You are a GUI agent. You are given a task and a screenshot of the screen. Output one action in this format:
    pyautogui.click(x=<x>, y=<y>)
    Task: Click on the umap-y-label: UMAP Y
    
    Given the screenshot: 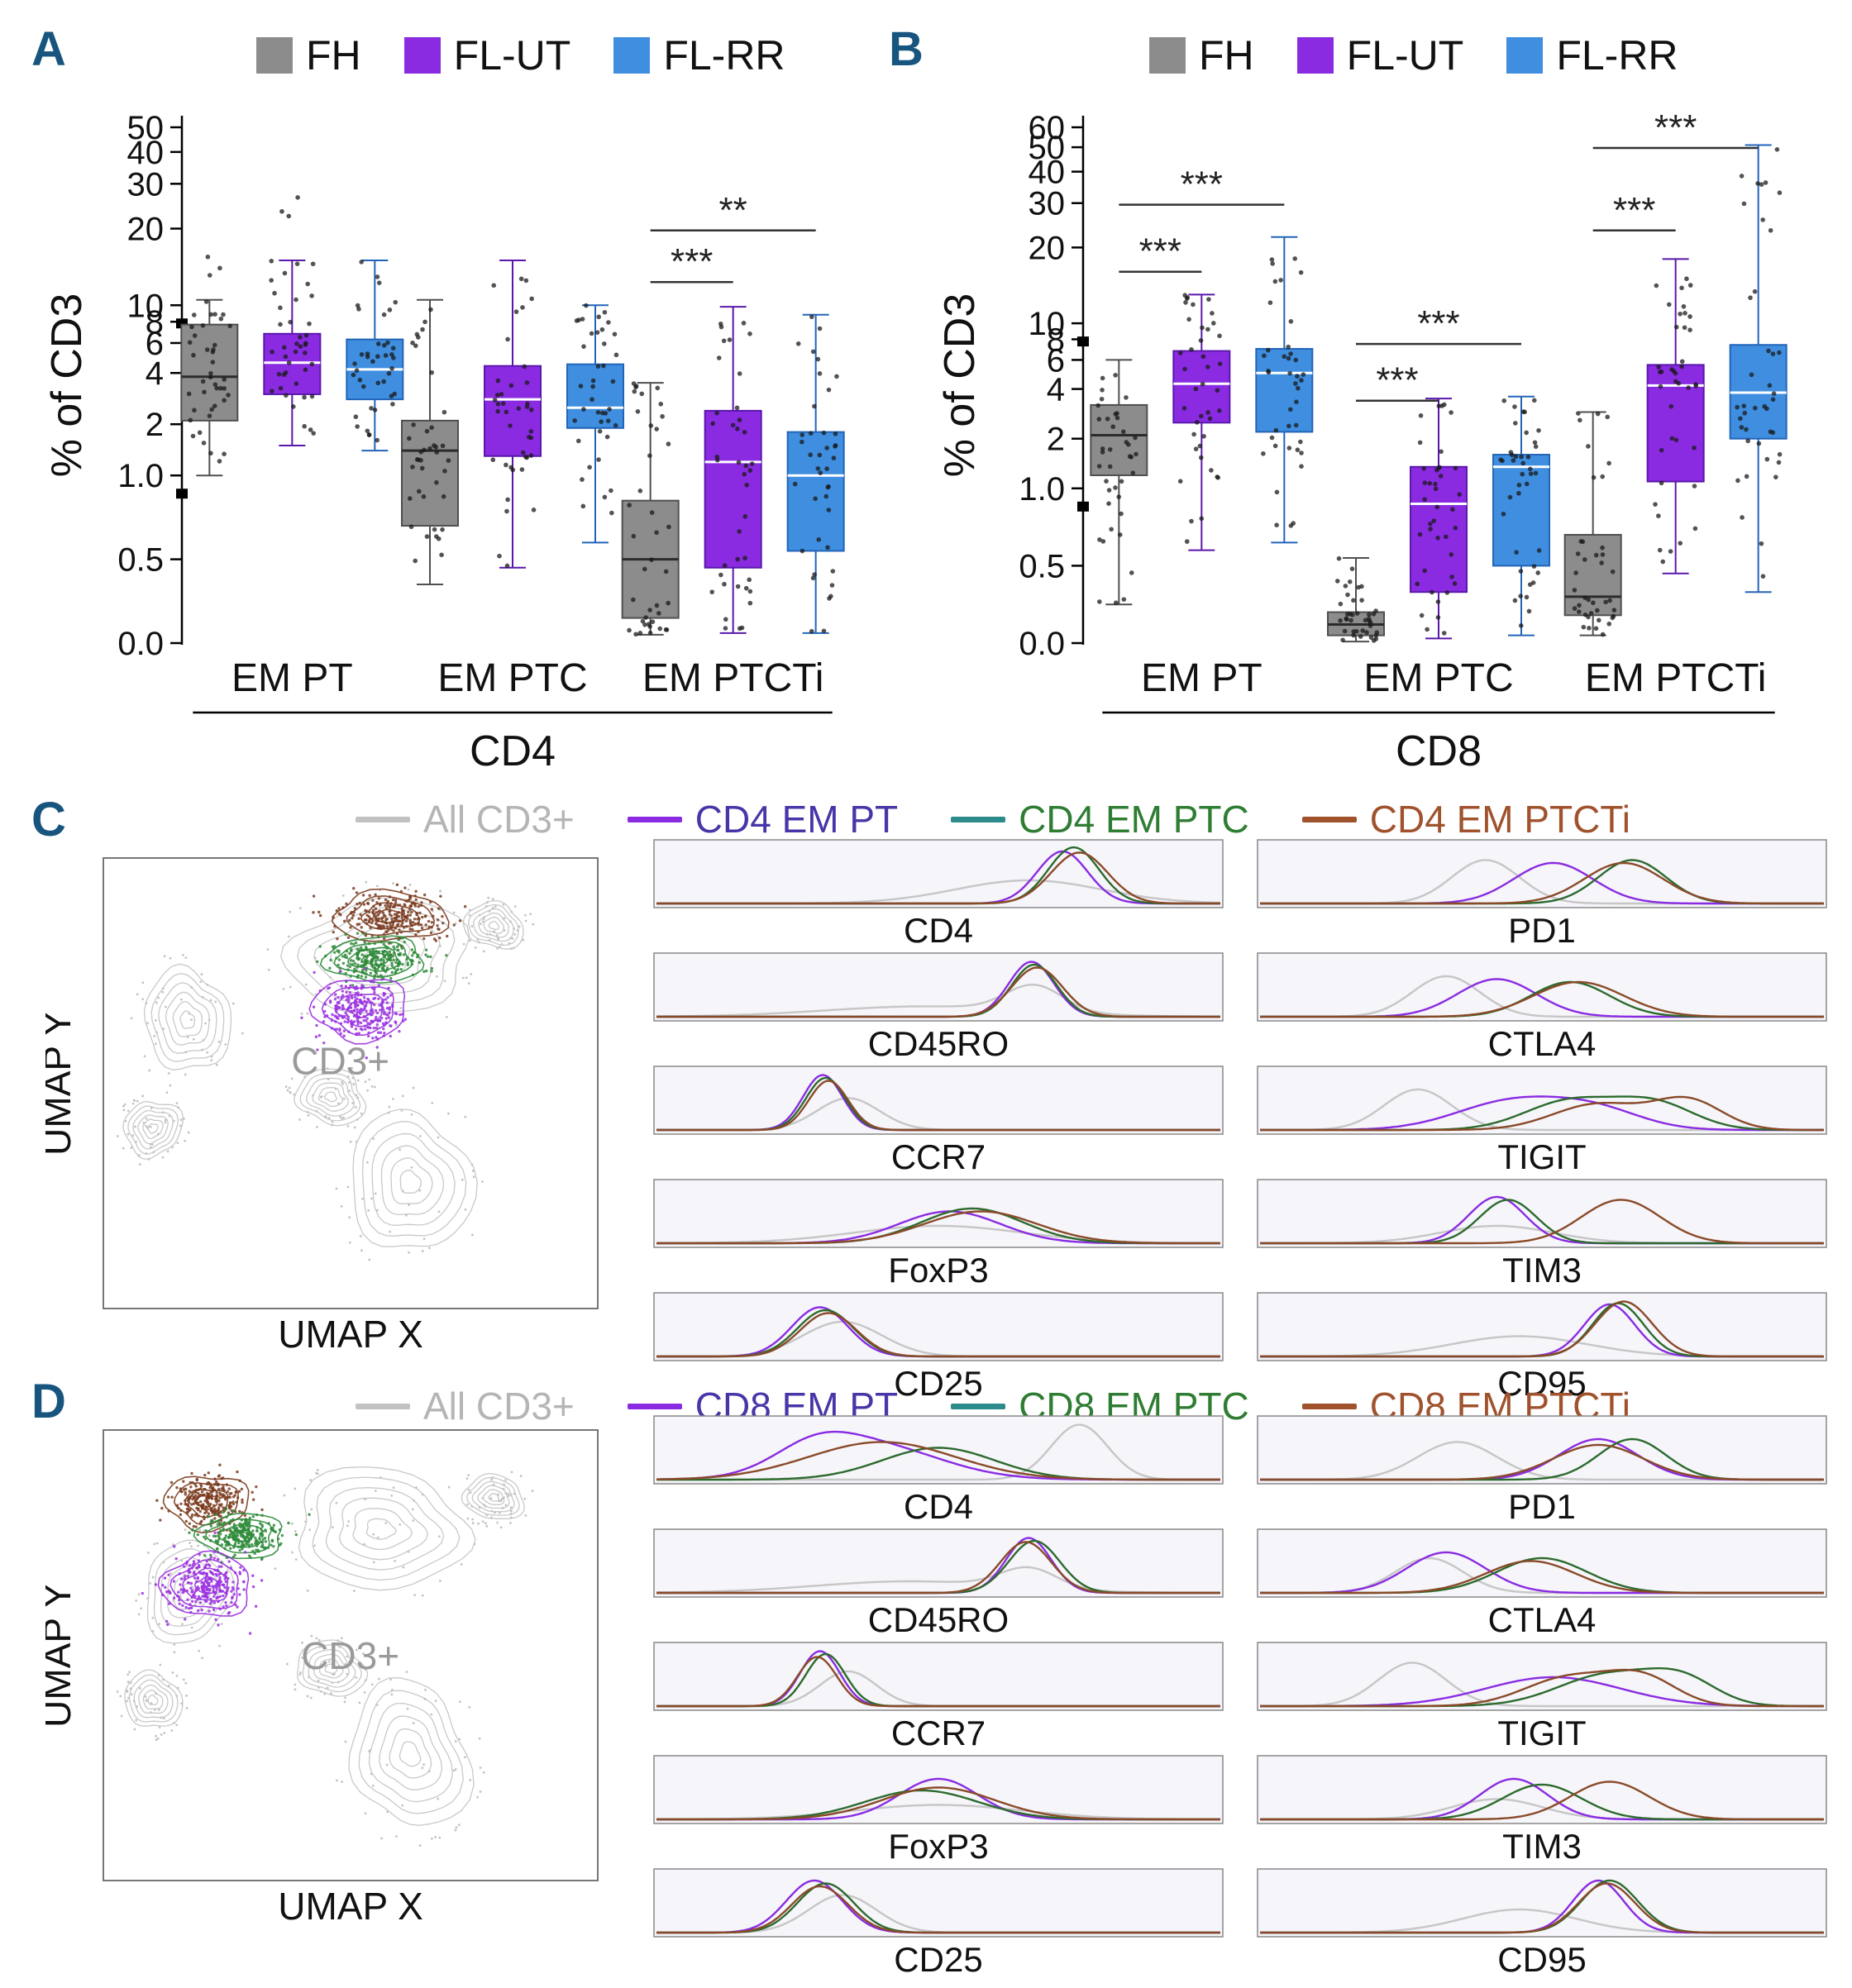 What is the action you would take?
    pyautogui.click(x=62, y=1084)
    